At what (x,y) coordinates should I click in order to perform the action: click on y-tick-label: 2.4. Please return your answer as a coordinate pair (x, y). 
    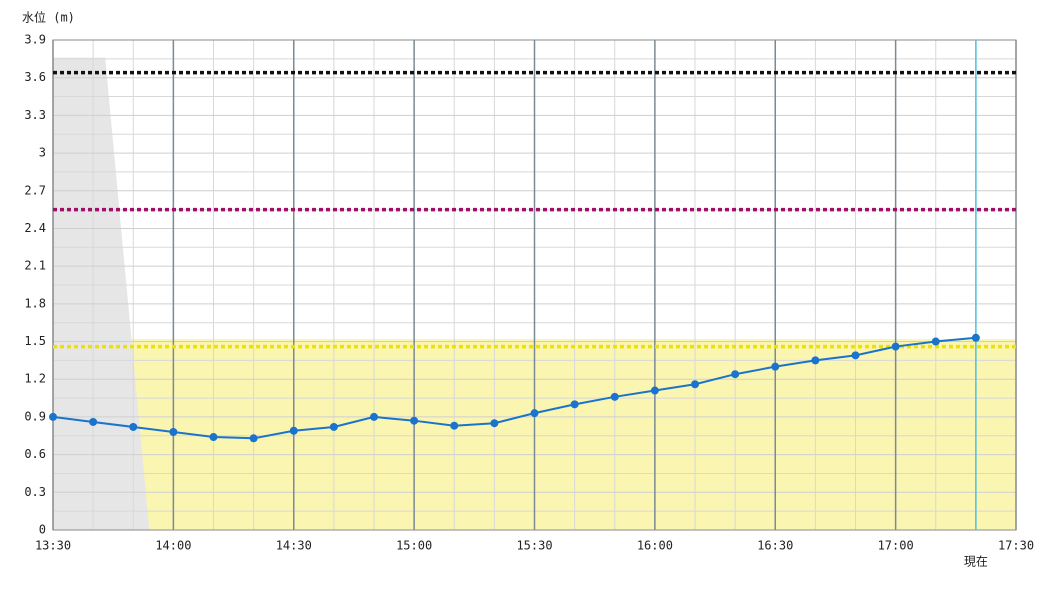
    Looking at the image, I should click on (35, 228).